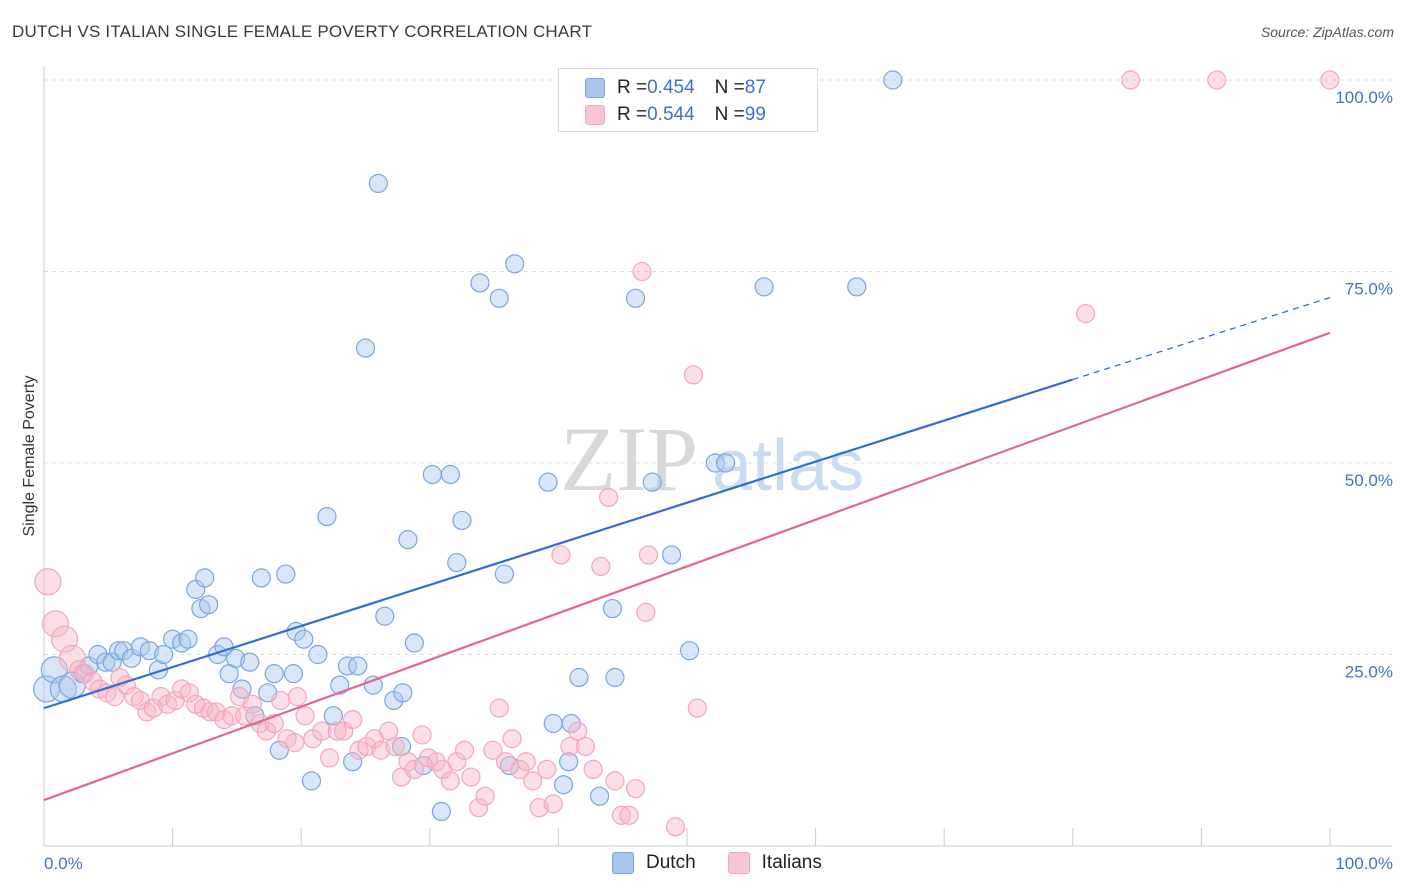 This screenshot has height=892, width=1406. What do you see at coordinates (63, 863) in the screenshot?
I see `x-tick-label: 0.0%` at bounding box center [63, 863].